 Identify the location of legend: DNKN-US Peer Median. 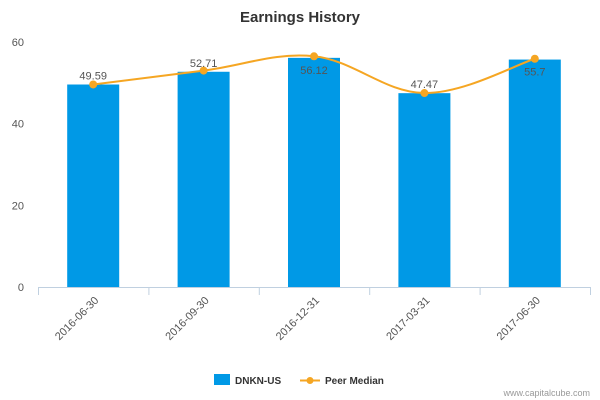
(299, 380).